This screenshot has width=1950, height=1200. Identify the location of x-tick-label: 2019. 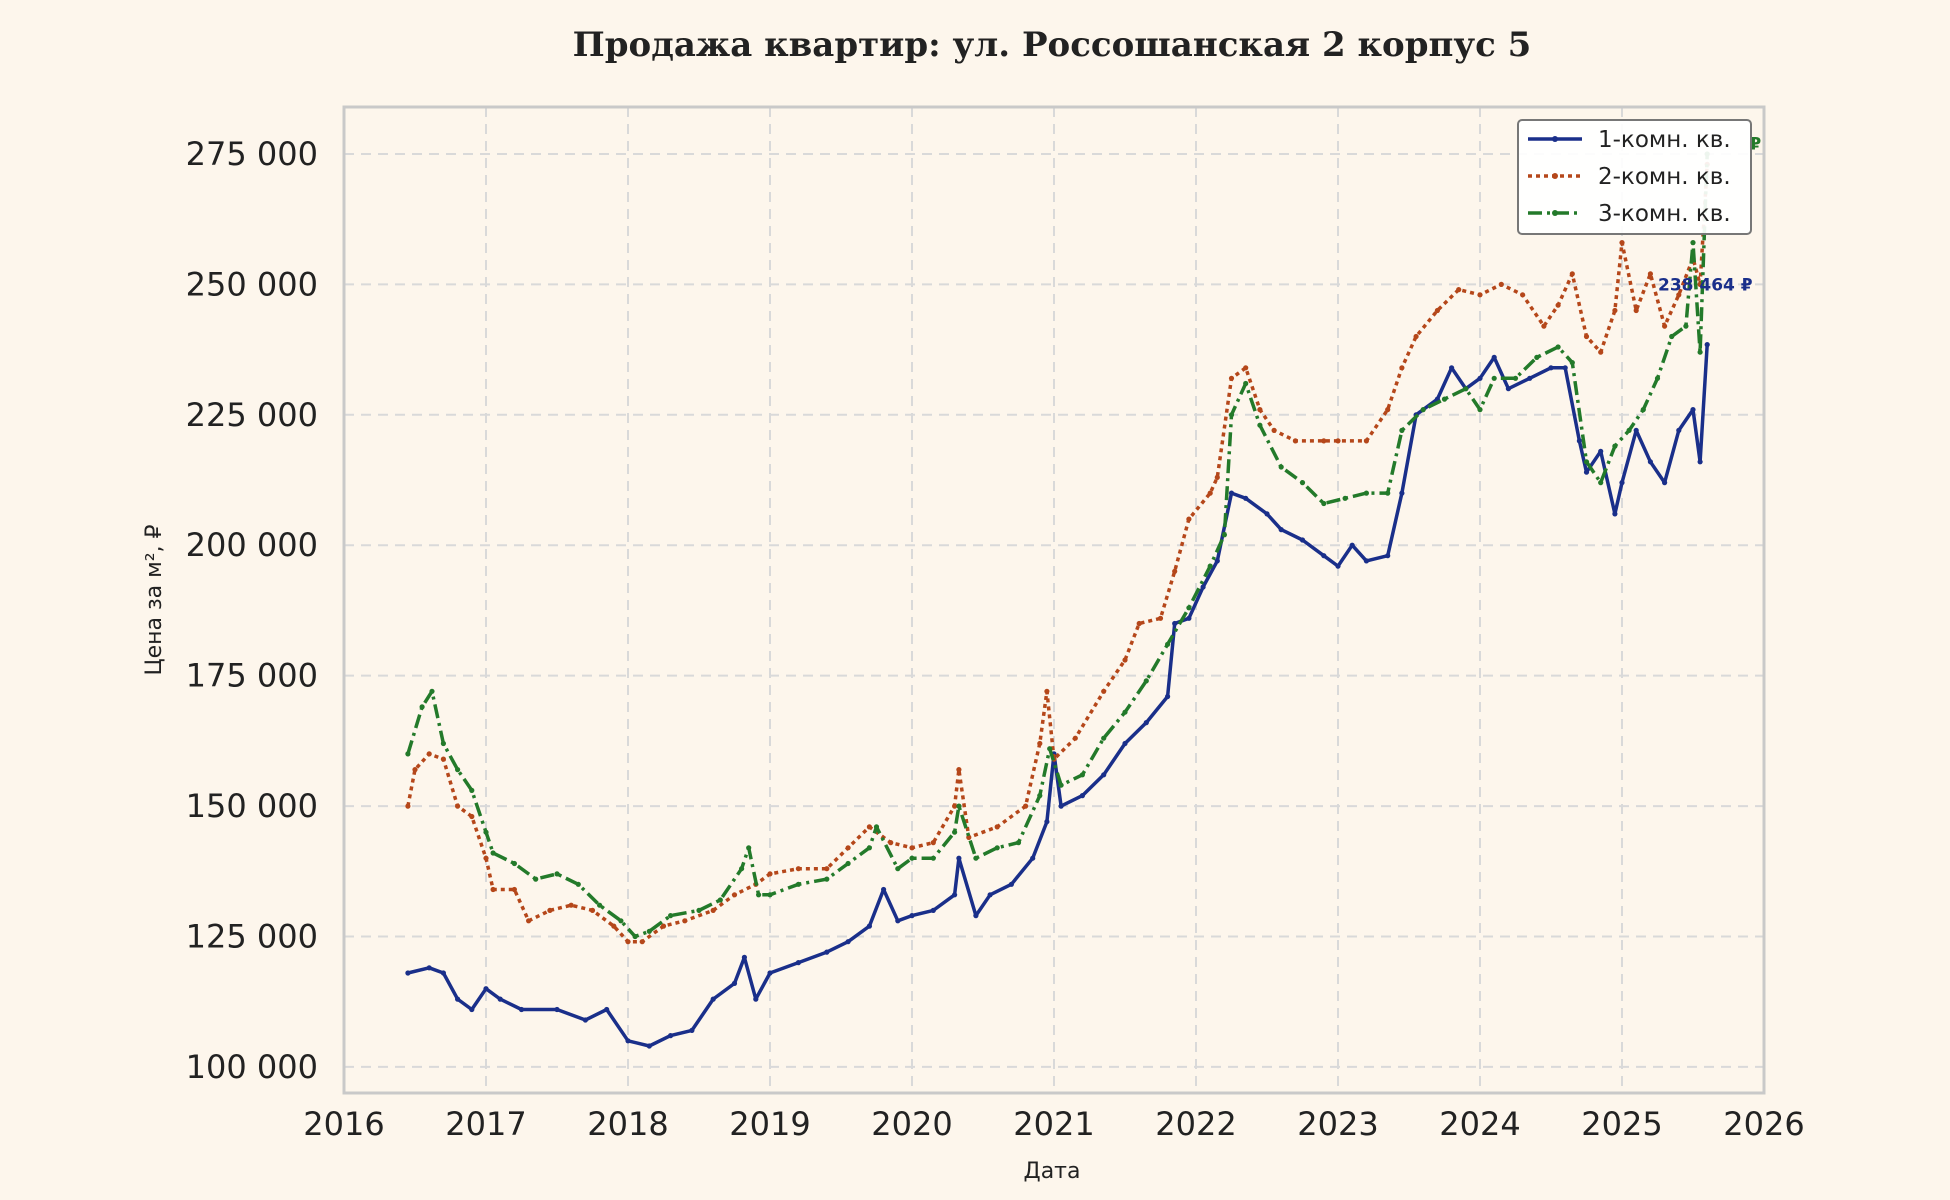
(769, 1124).